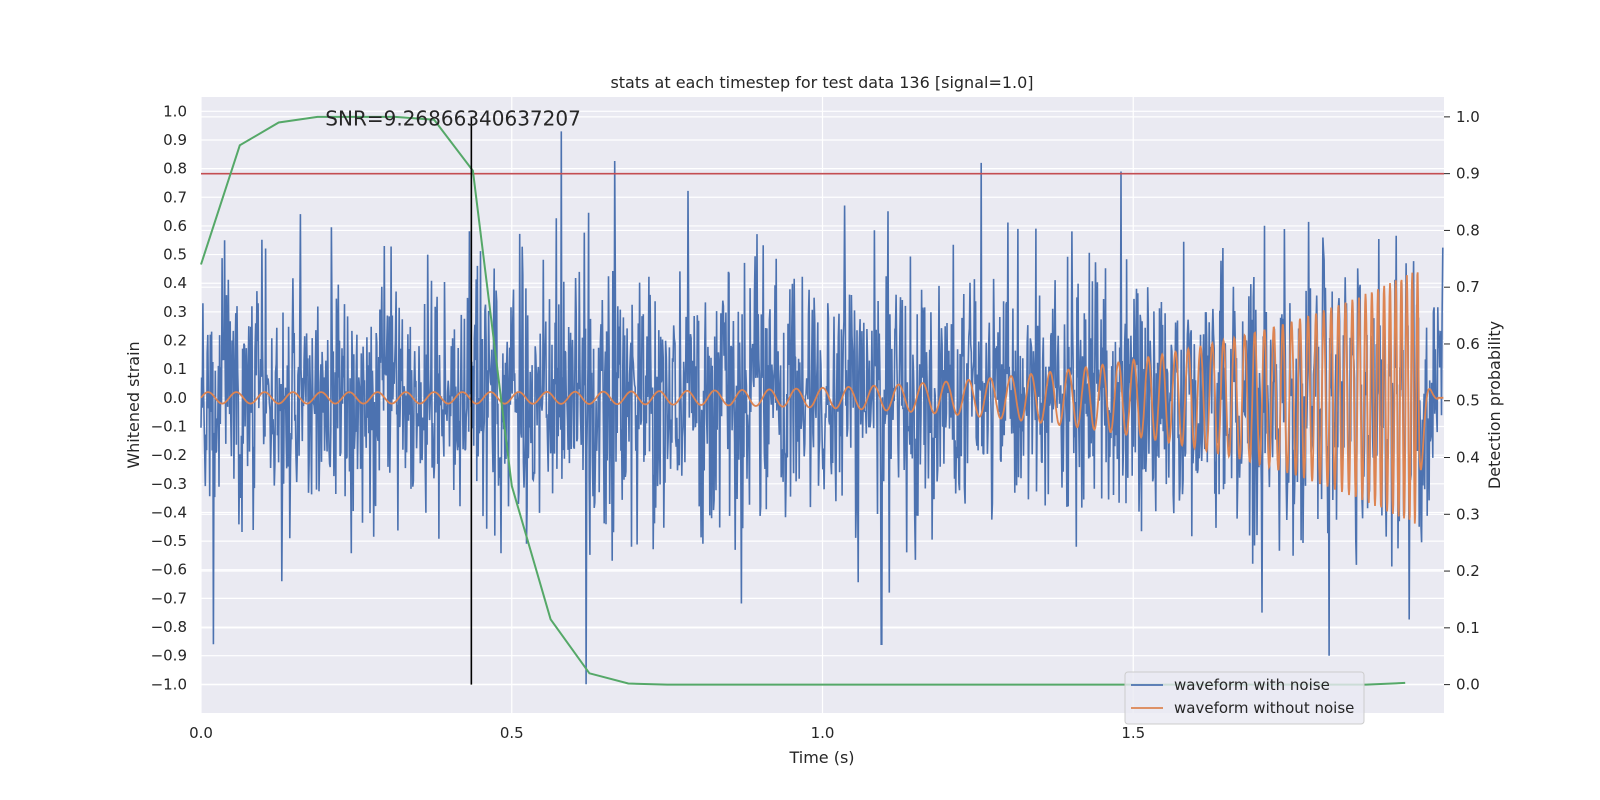 The width and height of the screenshot is (1600, 800). What do you see at coordinates (169, 484) in the screenshot?
I see `y-left-tick-label: −0.3` at bounding box center [169, 484].